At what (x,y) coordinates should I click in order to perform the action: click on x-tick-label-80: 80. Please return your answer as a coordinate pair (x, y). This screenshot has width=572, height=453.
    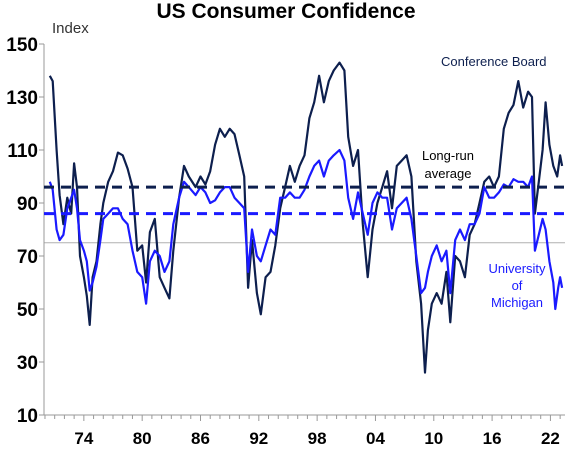
    Looking at the image, I should click on (142, 438).